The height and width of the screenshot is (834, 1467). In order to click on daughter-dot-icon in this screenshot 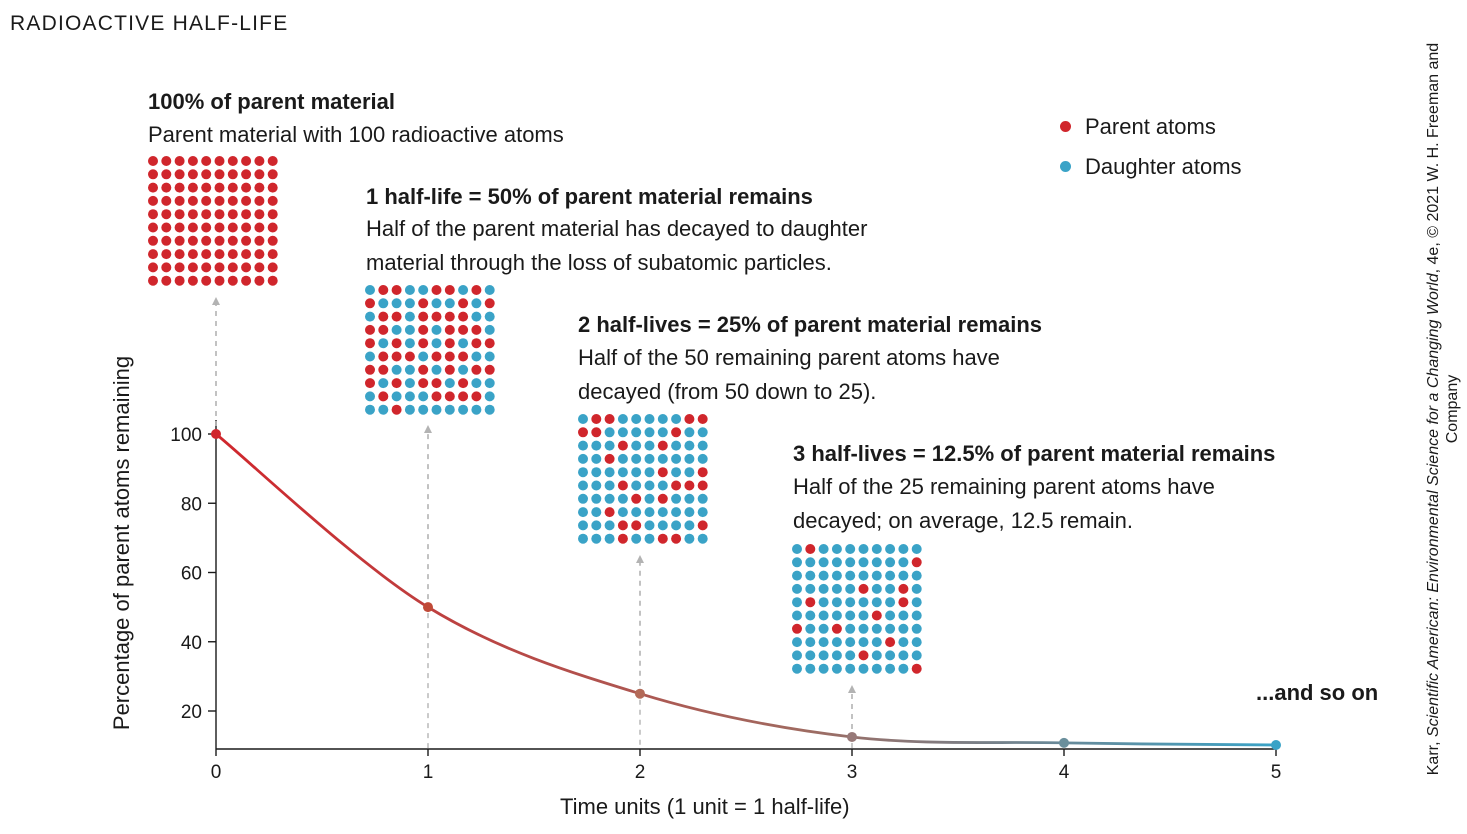, I will do `click(1065, 166)`.